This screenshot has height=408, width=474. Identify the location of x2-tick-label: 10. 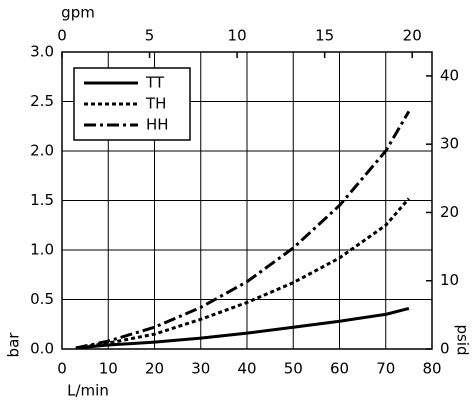
(237, 36).